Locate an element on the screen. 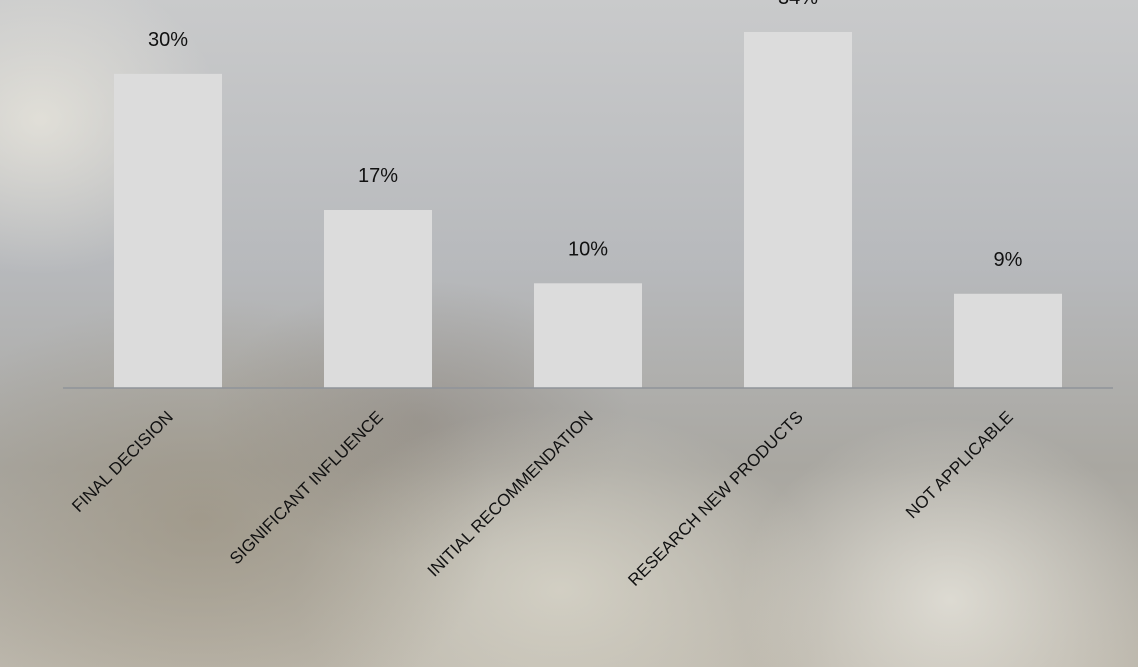 Image resolution: width=1138 pixels, height=667 pixels. bar-value-label: 9% is located at coordinates (1008, 260).